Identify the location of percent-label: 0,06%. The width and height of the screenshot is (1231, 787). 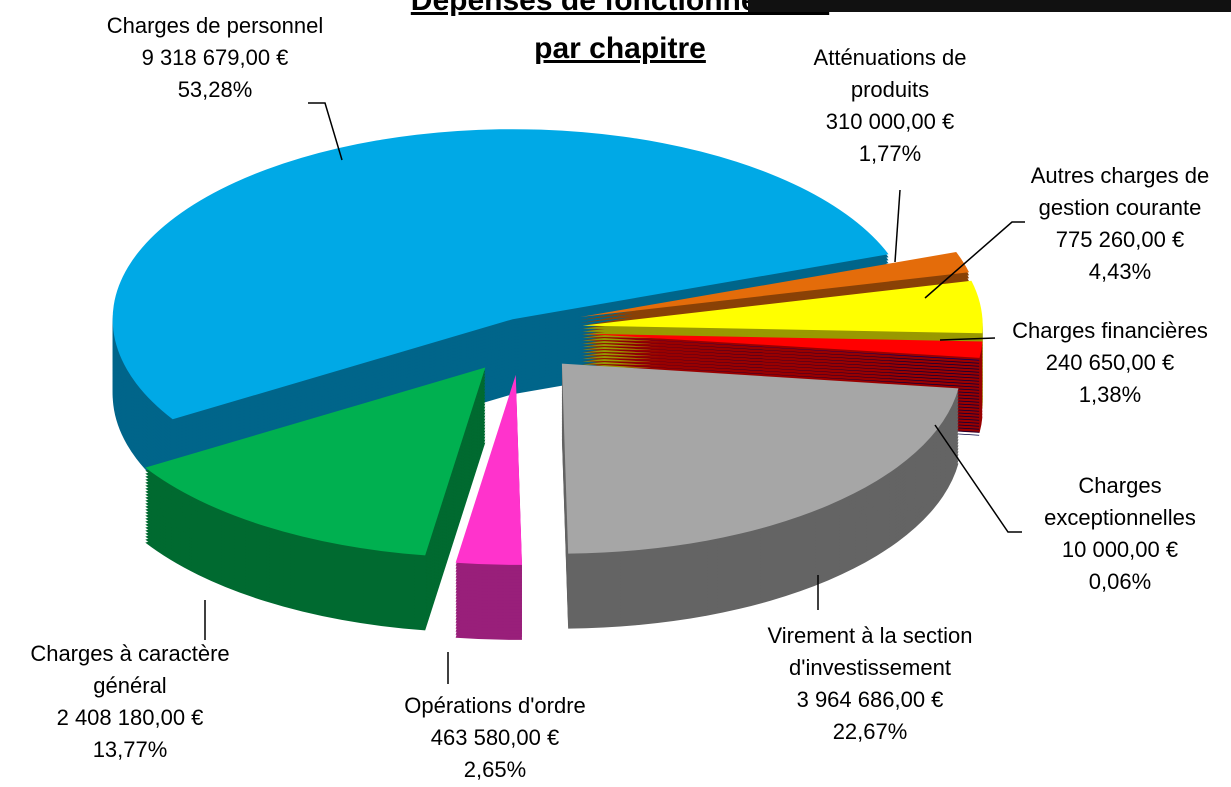
(1120, 581).